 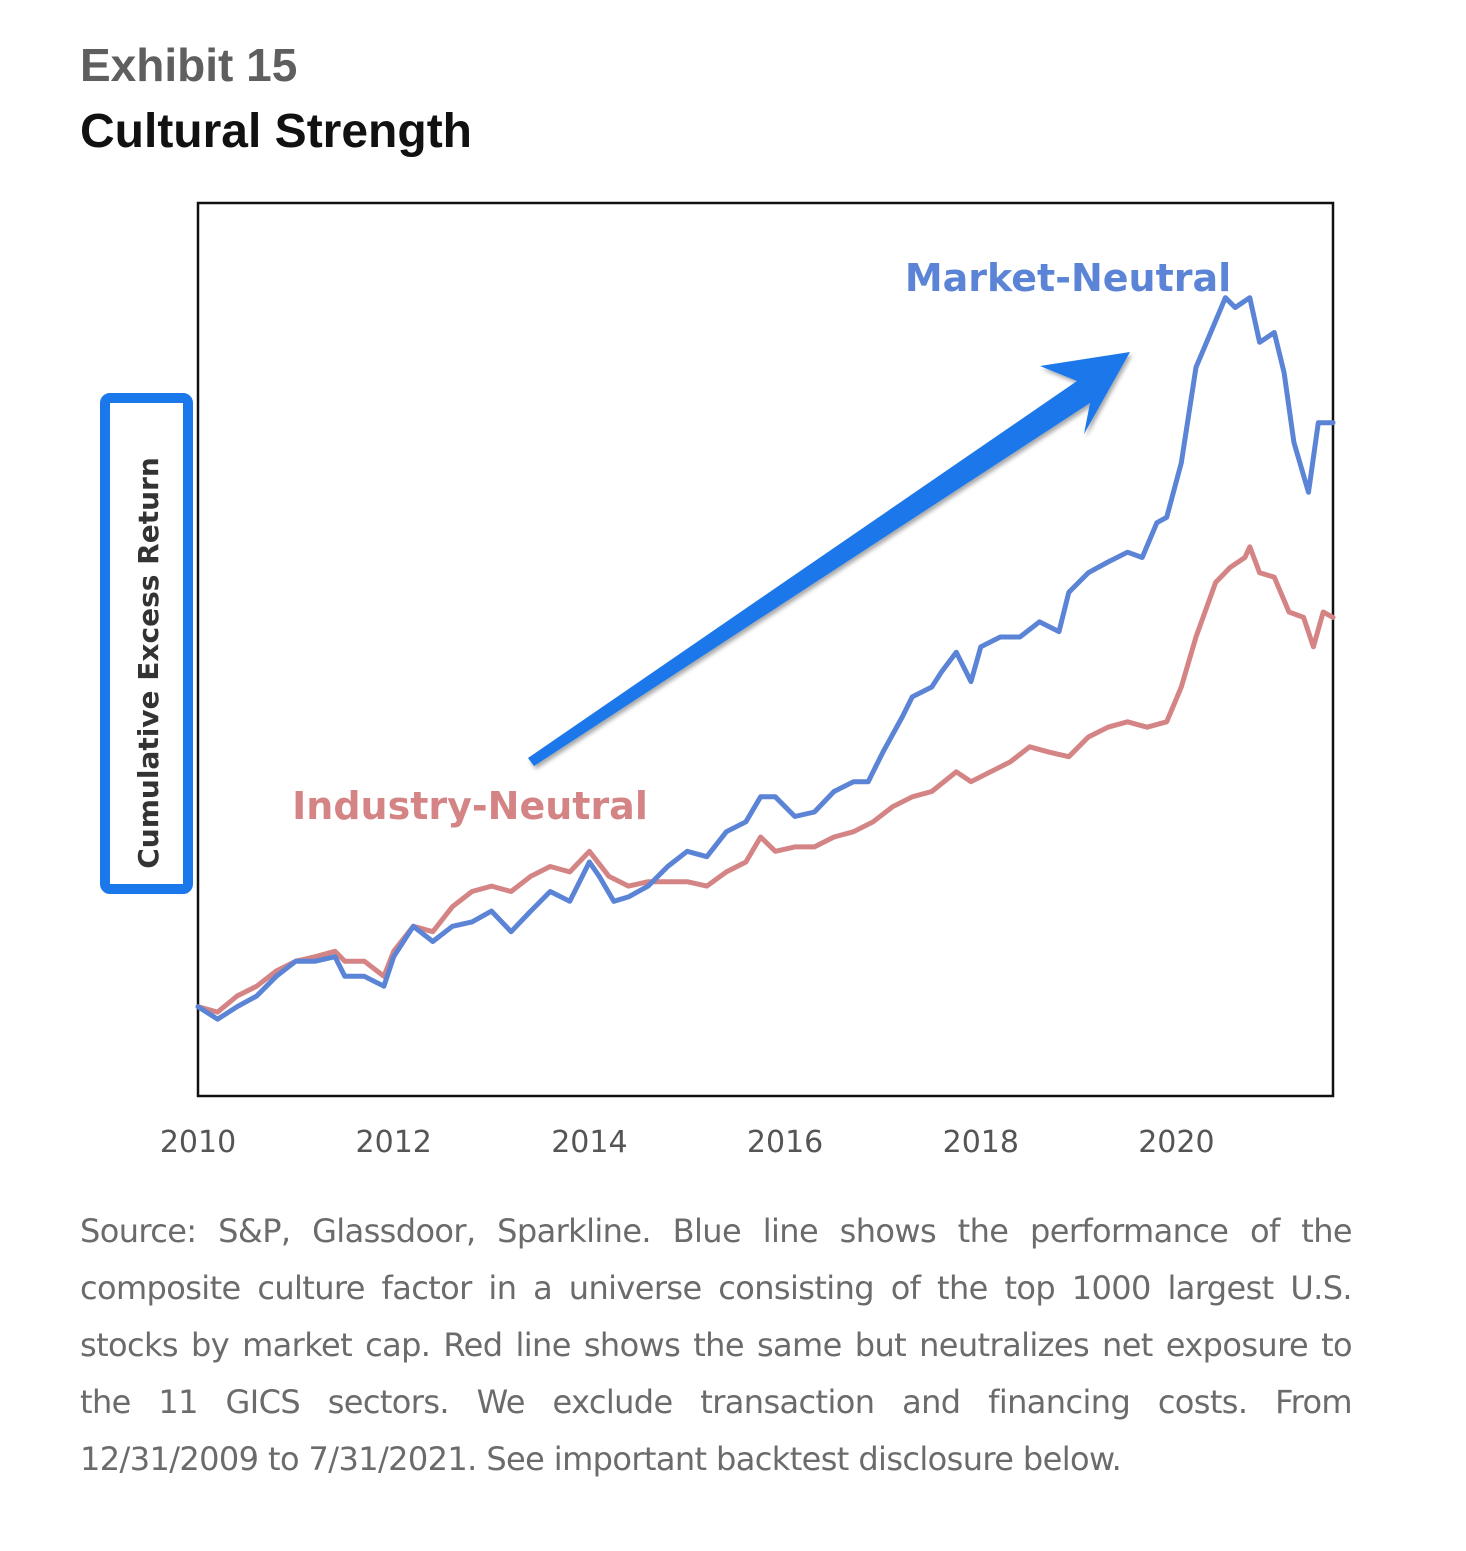 I want to click on x-tick-label-2020: 2020, so click(x=1176, y=1142).